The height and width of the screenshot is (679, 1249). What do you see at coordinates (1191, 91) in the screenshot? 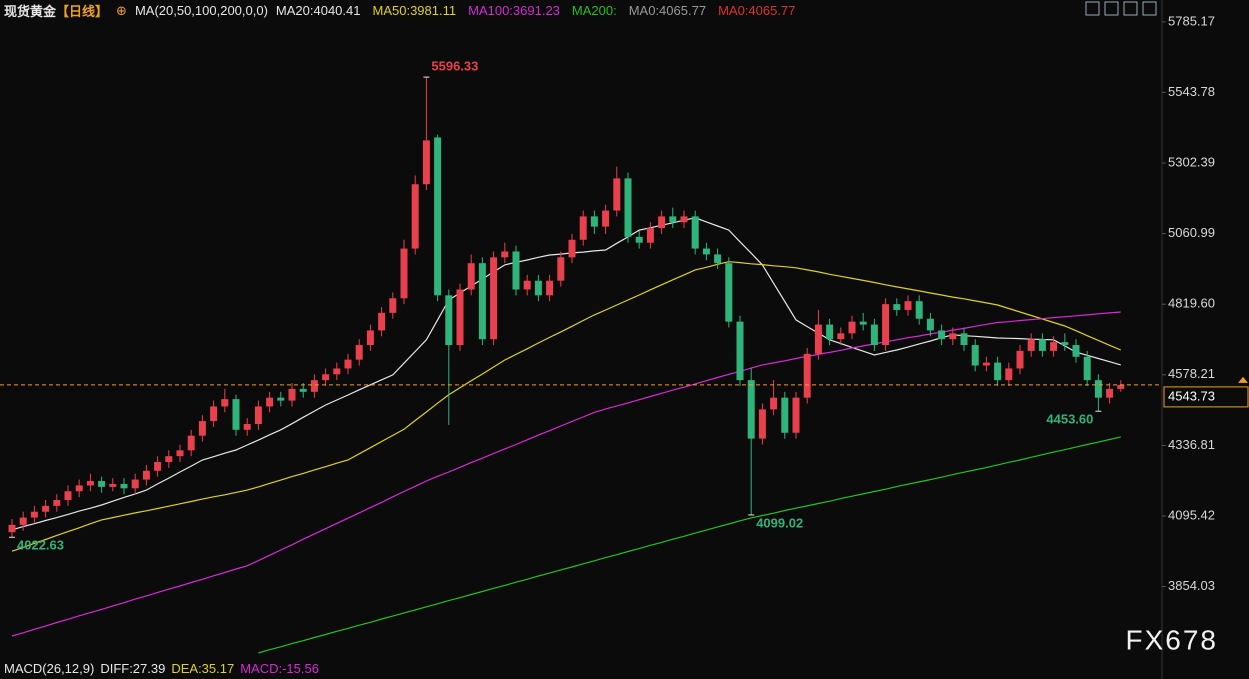
I see `y-tick-label: 5543.78` at bounding box center [1191, 91].